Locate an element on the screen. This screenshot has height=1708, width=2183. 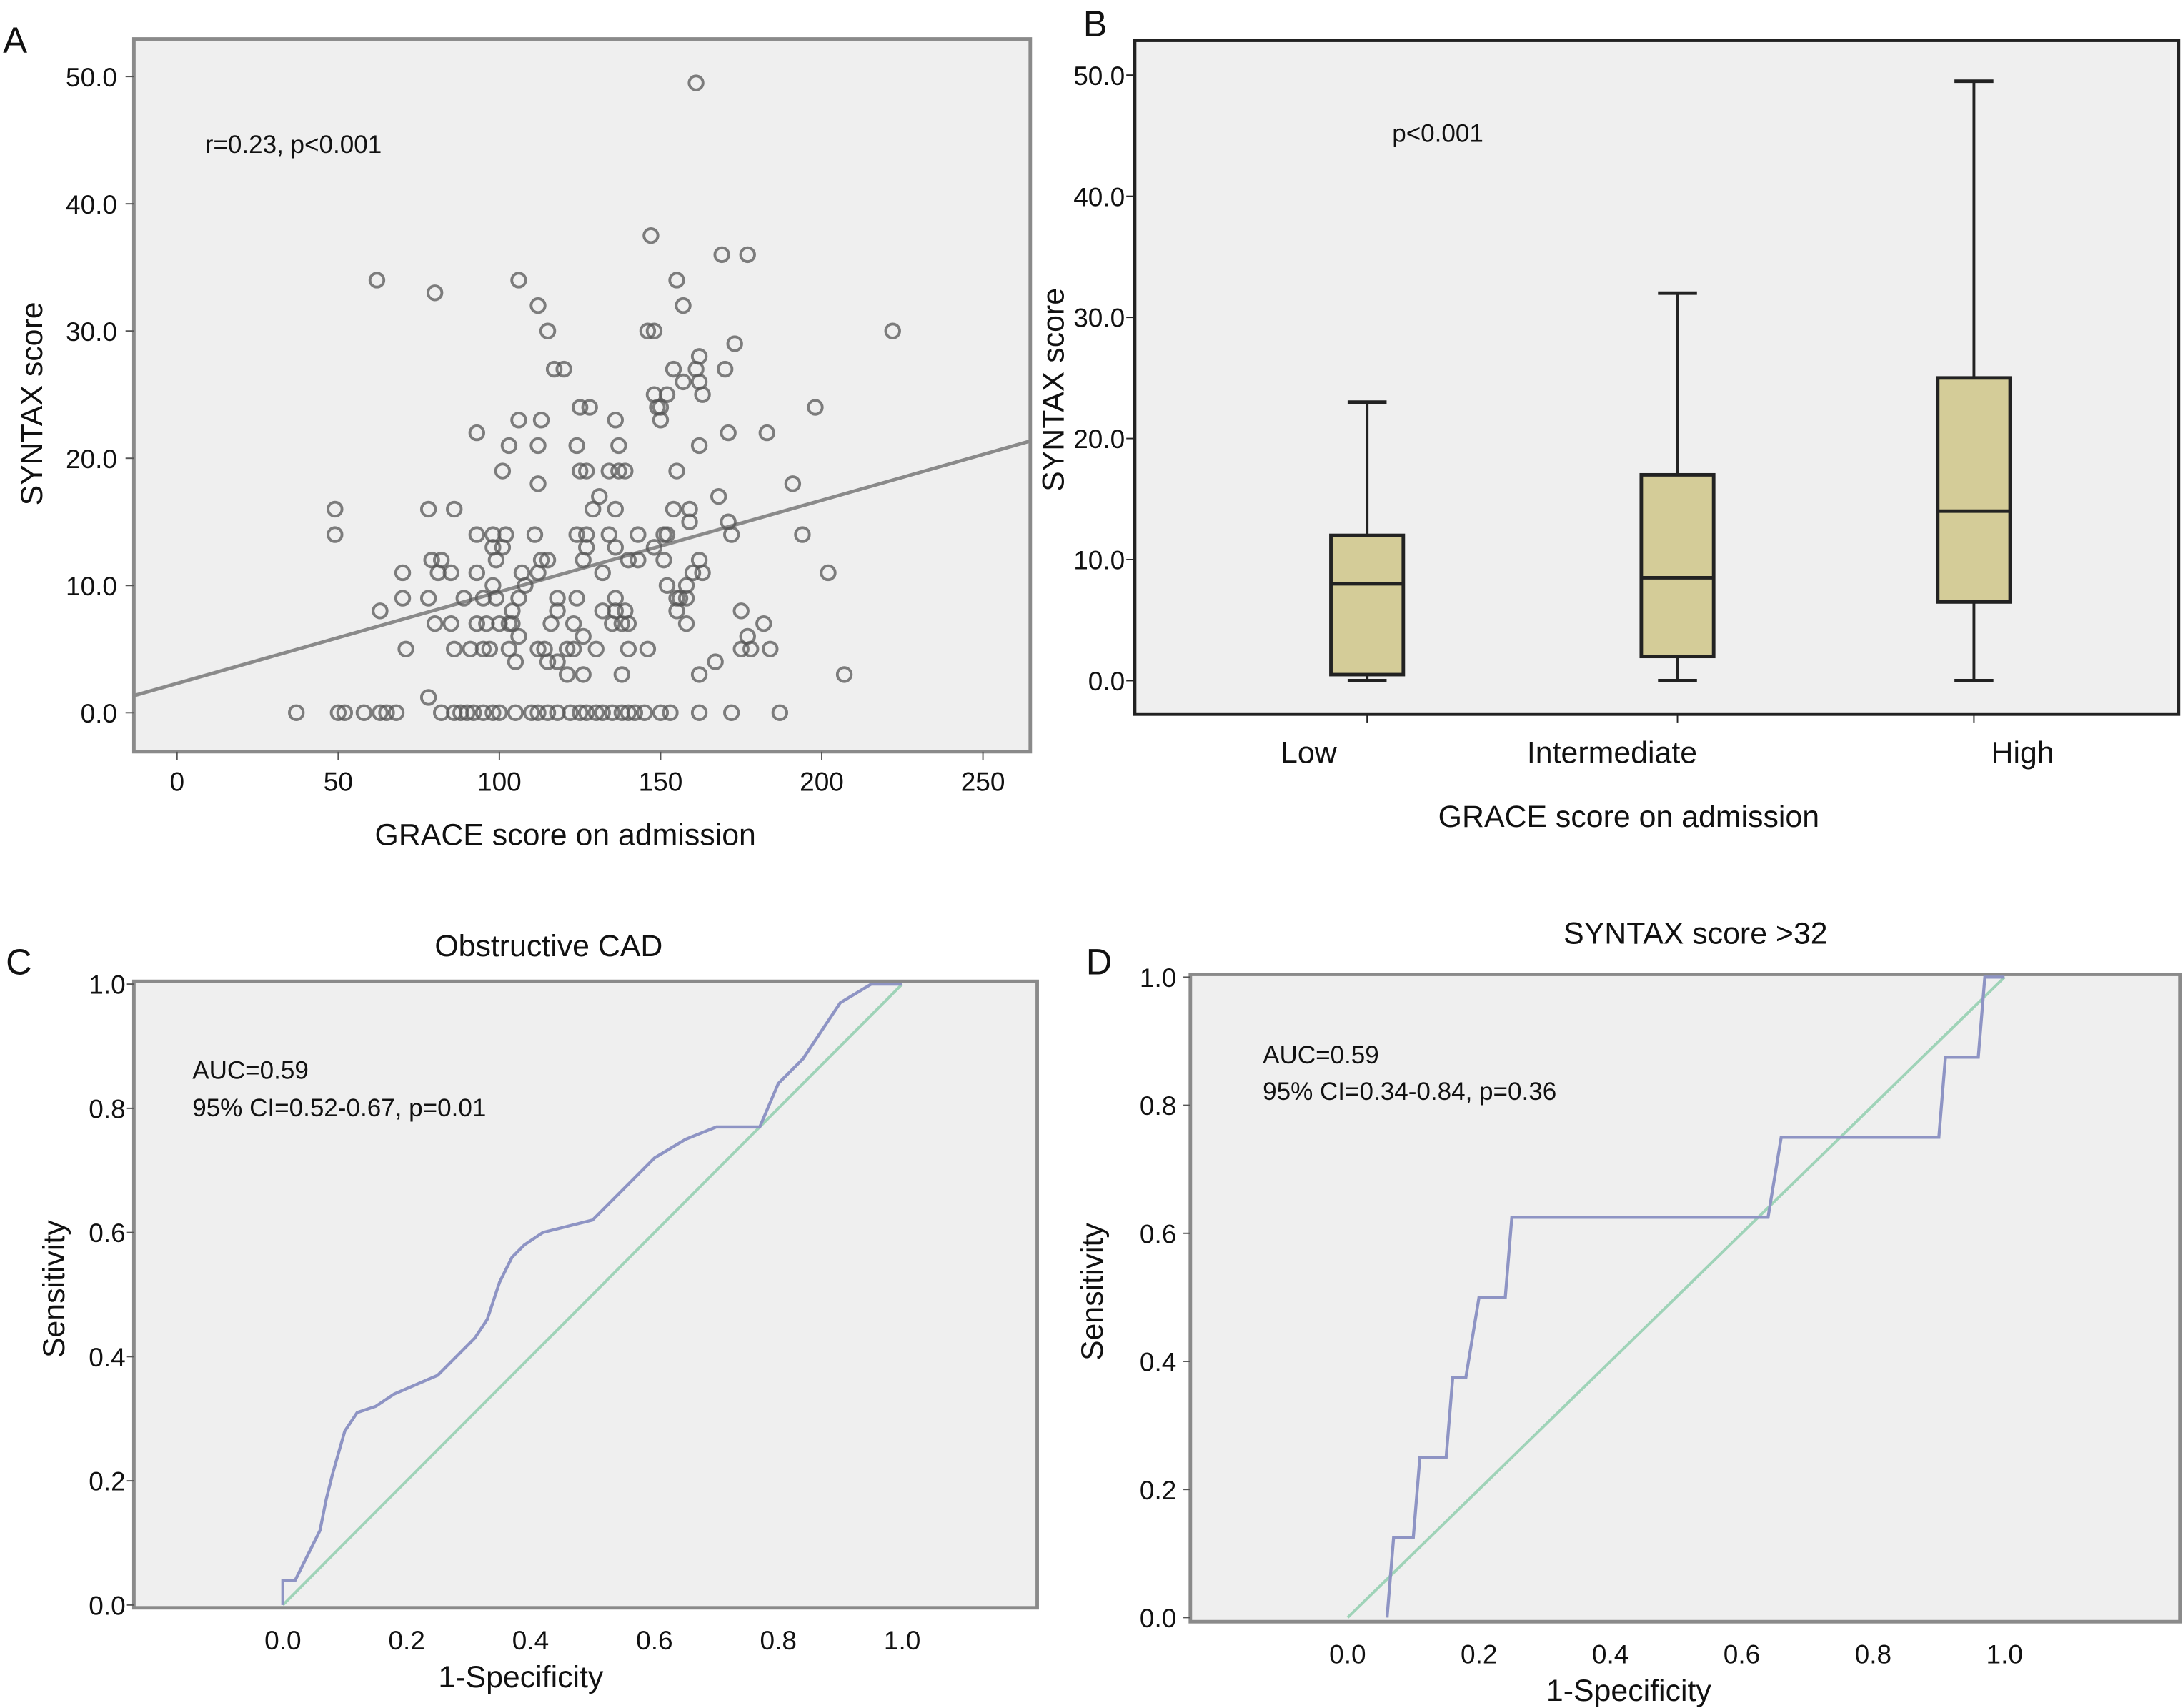
y-tick-label: 40.0 is located at coordinates (91, 205).